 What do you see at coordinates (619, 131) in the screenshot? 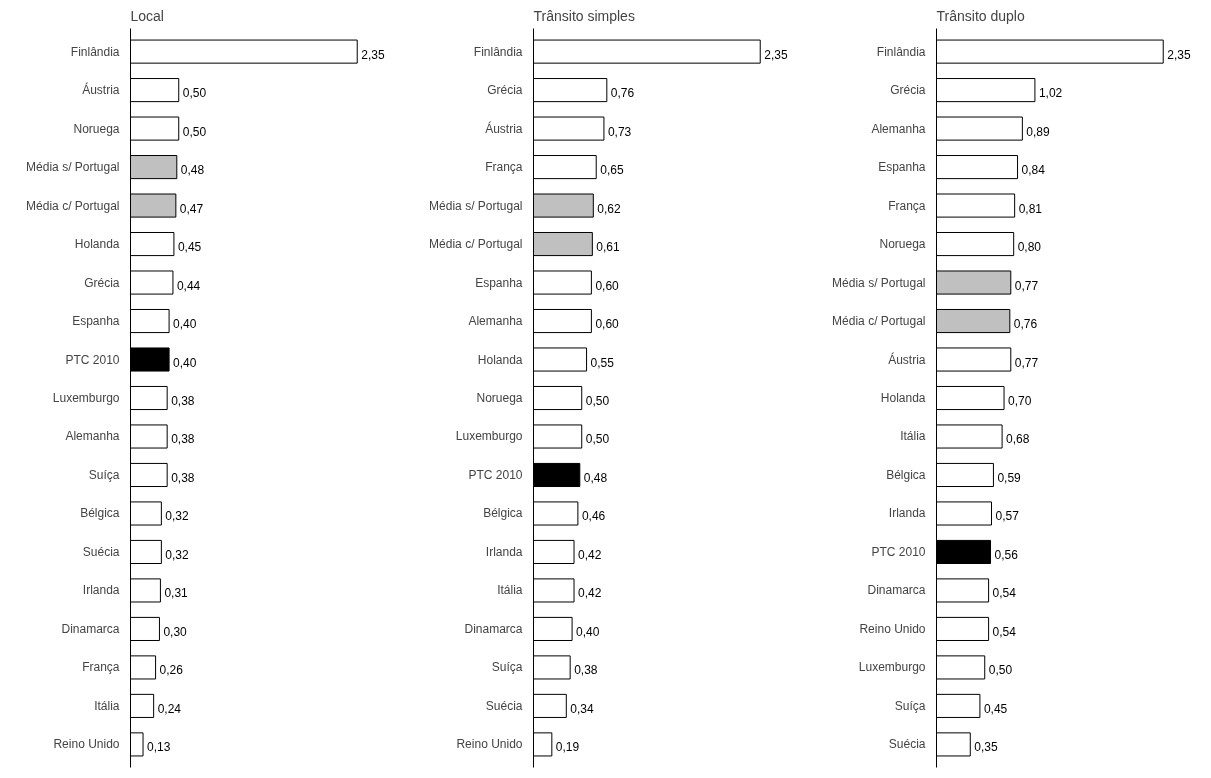
I see `data-label: 0,73` at bounding box center [619, 131].